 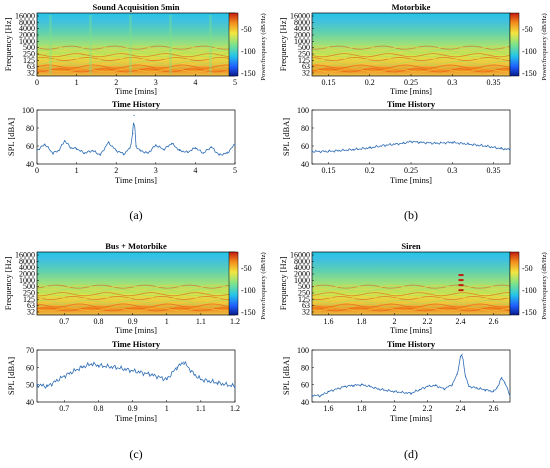 I want to click on spectrogram-title: Motorbike, so click(x=411, y=7).